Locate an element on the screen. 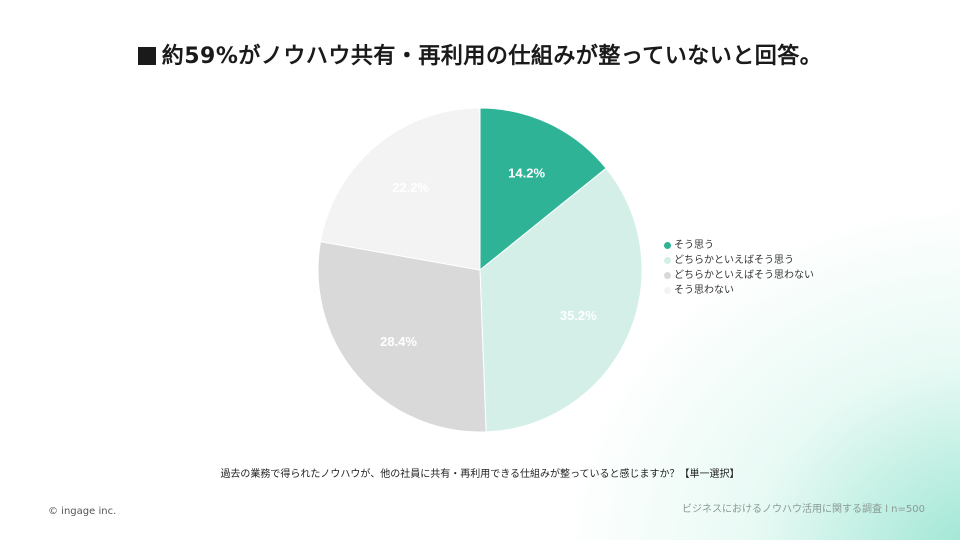 This screenshot has height=540, width=960. legend-item-4: そう思わない is located at coordinates (739, 290).